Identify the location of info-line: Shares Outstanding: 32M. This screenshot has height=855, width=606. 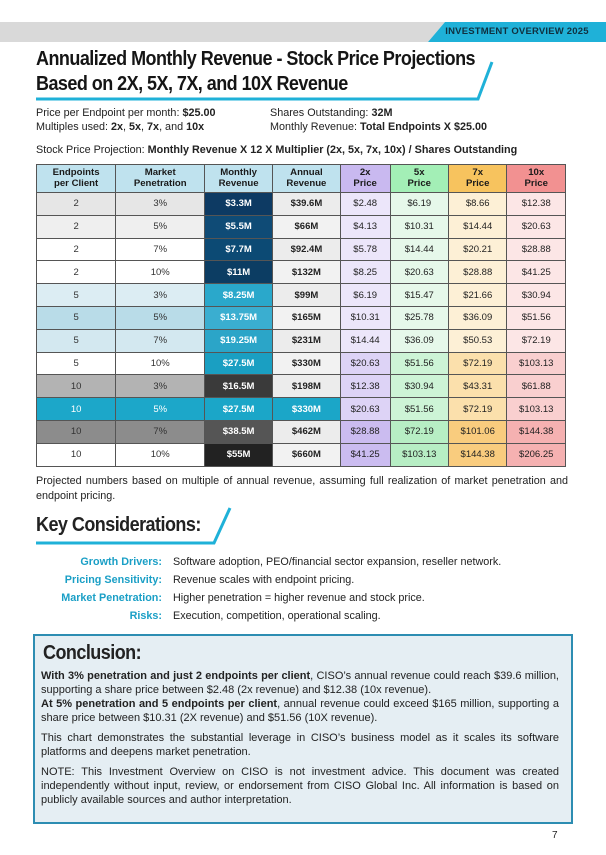
(420, 113).